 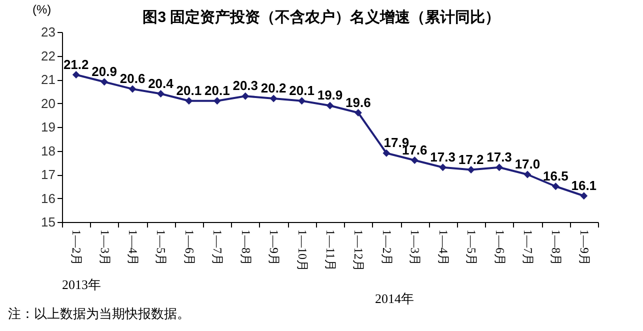 What do you see at coordinates (245, 86) in the screenshot?
I see `data-label: 20.3` at bounding box center [245, 86].